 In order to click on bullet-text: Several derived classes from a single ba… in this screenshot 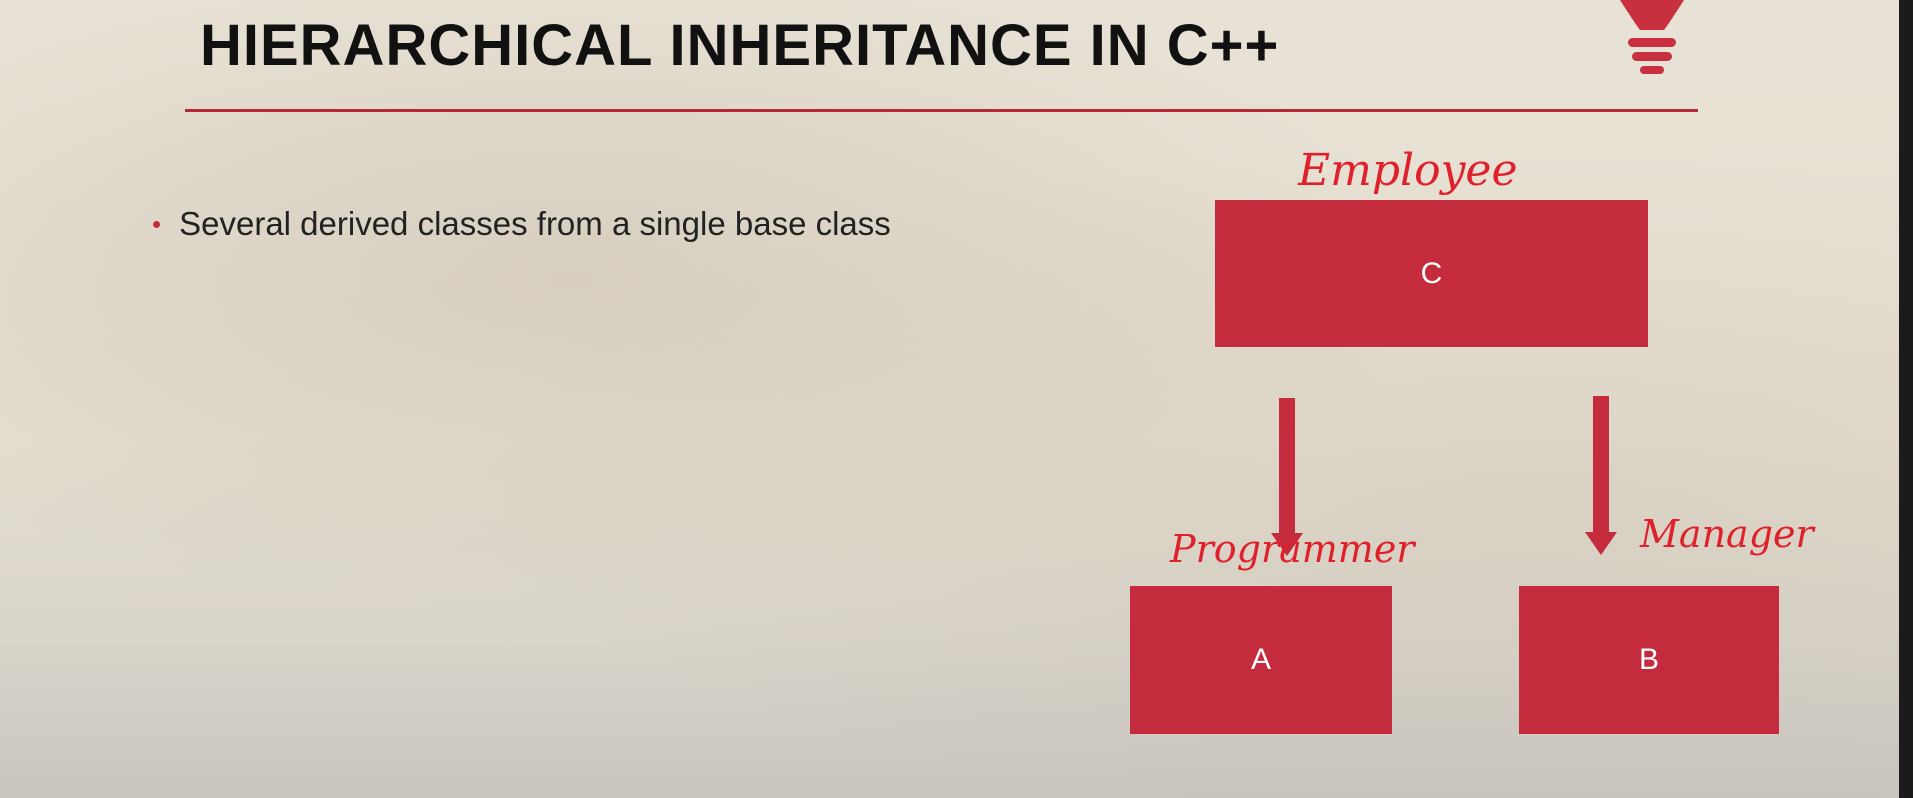, I will do `click(535, 223)`.